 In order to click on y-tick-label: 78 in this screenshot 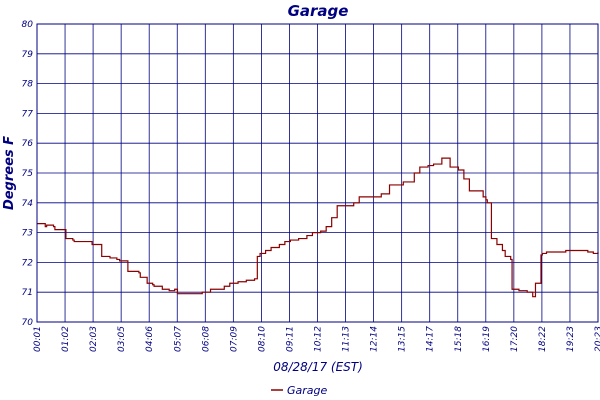, I will do `click(28, 85)`.